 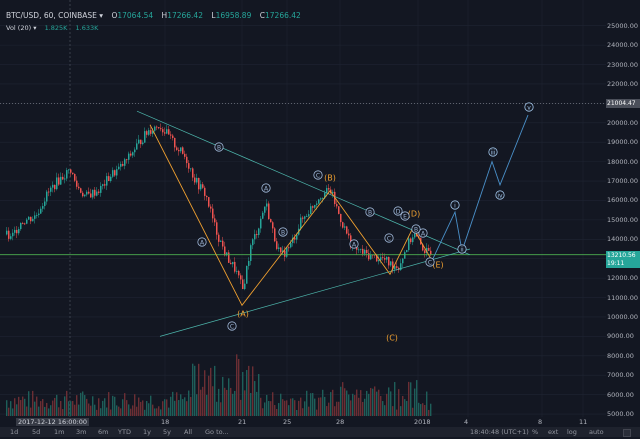 I want to click on volume-label: Vol (20), so click(x=19, y=28).